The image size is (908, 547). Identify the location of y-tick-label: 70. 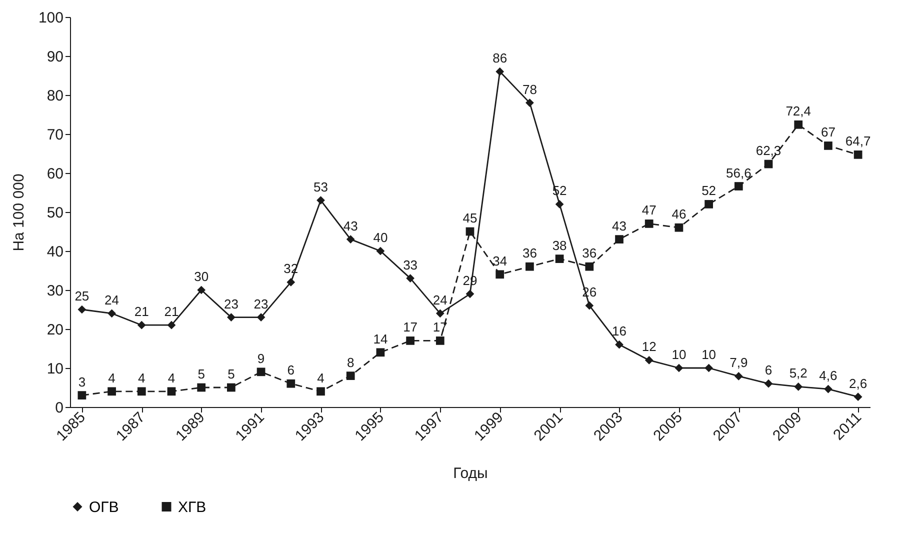
(55, 135).